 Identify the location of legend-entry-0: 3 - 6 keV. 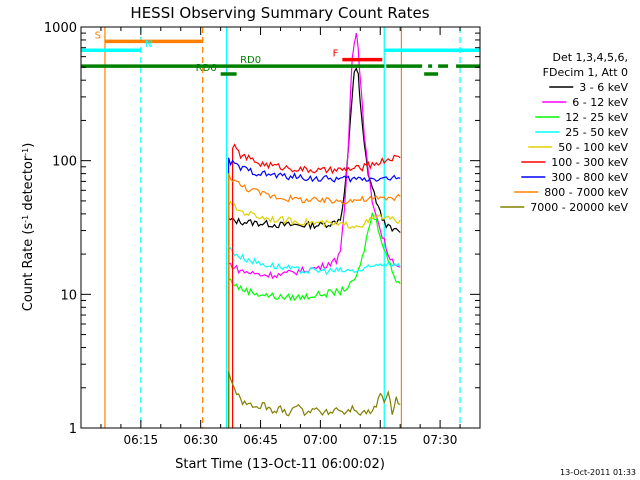
(603, 87).